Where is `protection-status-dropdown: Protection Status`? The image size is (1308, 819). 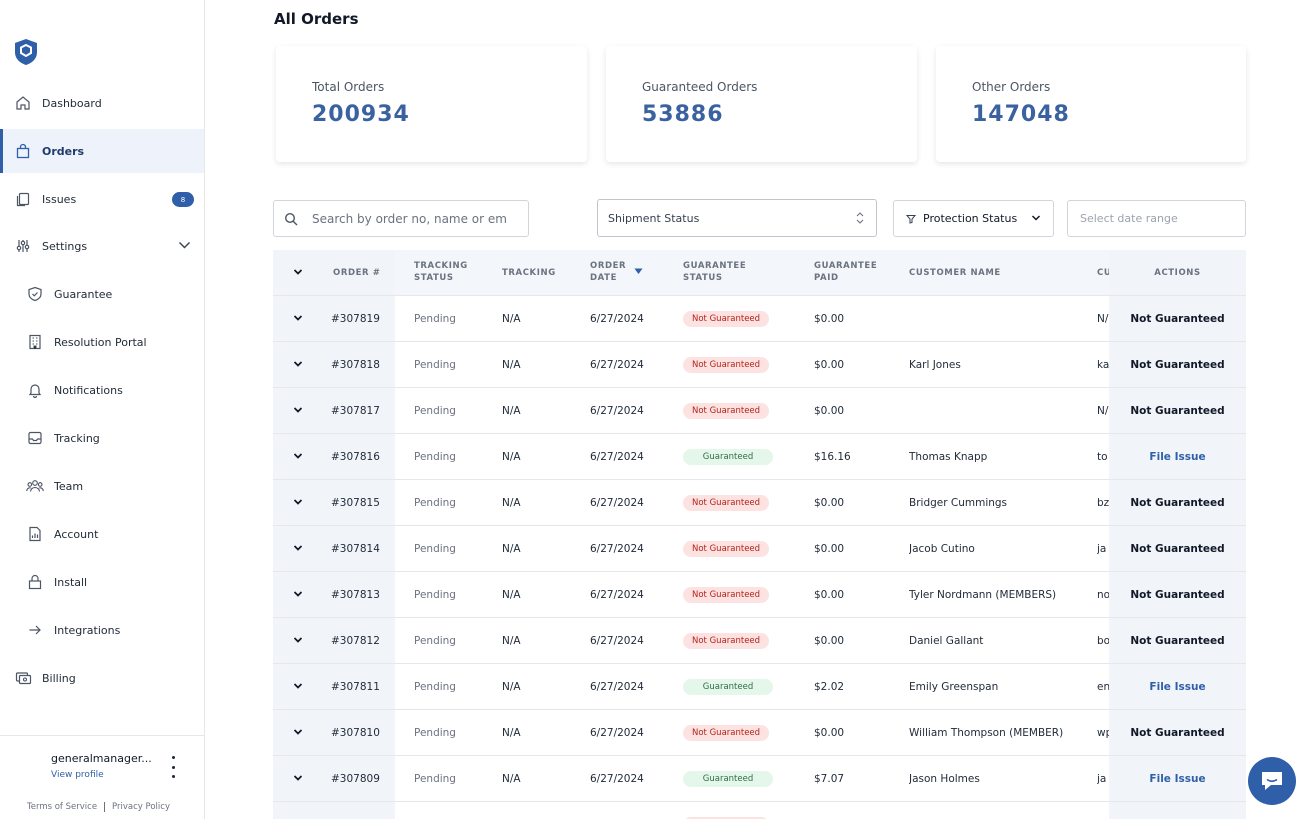 protection-status-dropdown: Protection Status is located at coordinates (973, 218).